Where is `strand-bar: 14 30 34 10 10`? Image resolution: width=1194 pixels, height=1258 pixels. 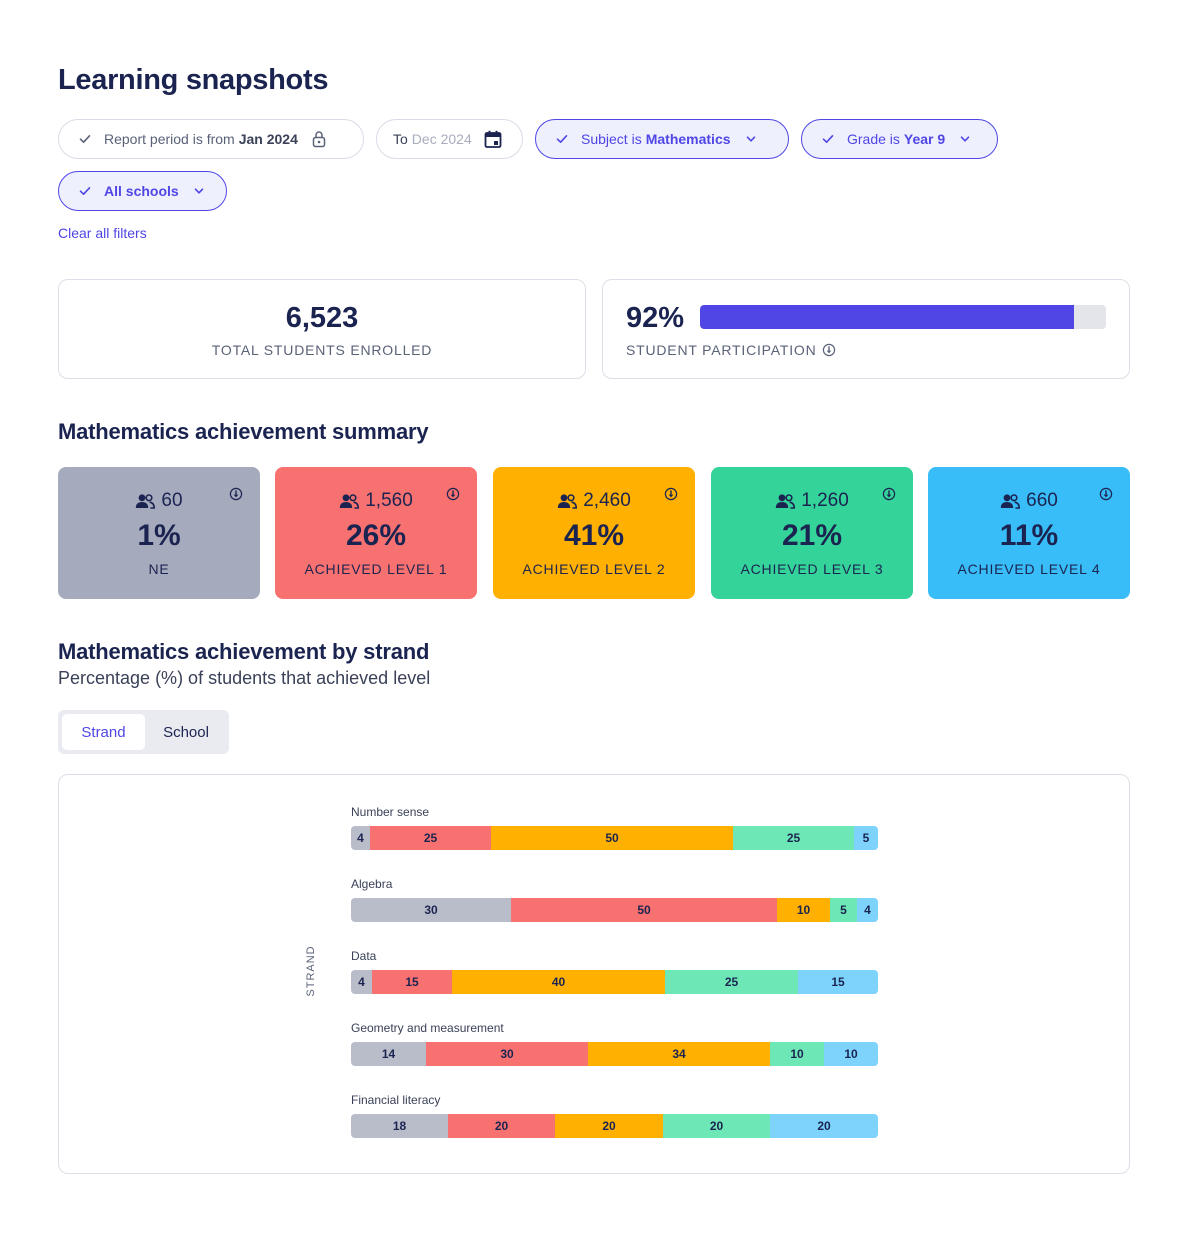
strand-bar: 14 30 34 10 10 is located at coordinates (614, 1054).